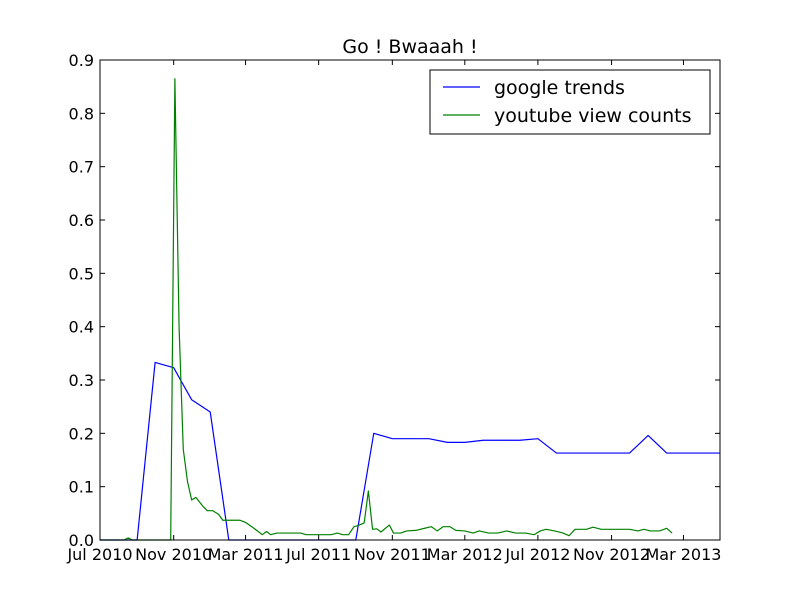  What do you see at coordinates (81, 220) in the screenshot?
I see `y-tick-label: 0.6` at bounding box center [81, 220].